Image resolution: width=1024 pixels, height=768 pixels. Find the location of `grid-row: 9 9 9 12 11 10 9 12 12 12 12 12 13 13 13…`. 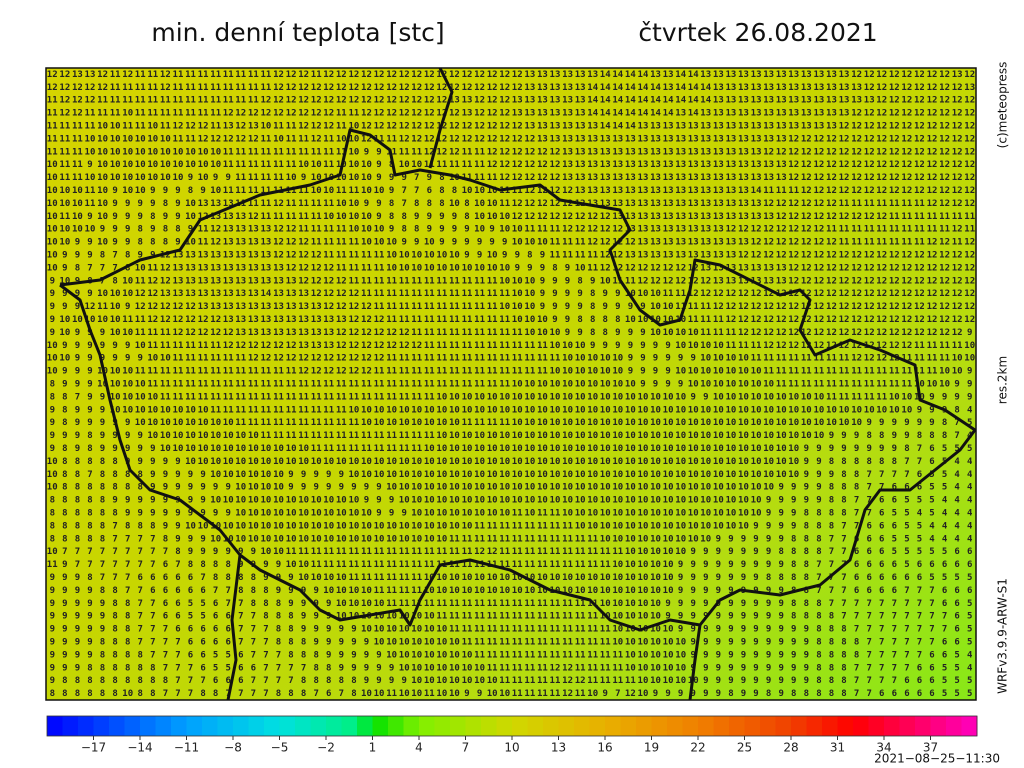

grid-row: 9 9 9 12 11 10 9 12 12 12 12 12 13 13 13… is located at coordinates (513, 307).